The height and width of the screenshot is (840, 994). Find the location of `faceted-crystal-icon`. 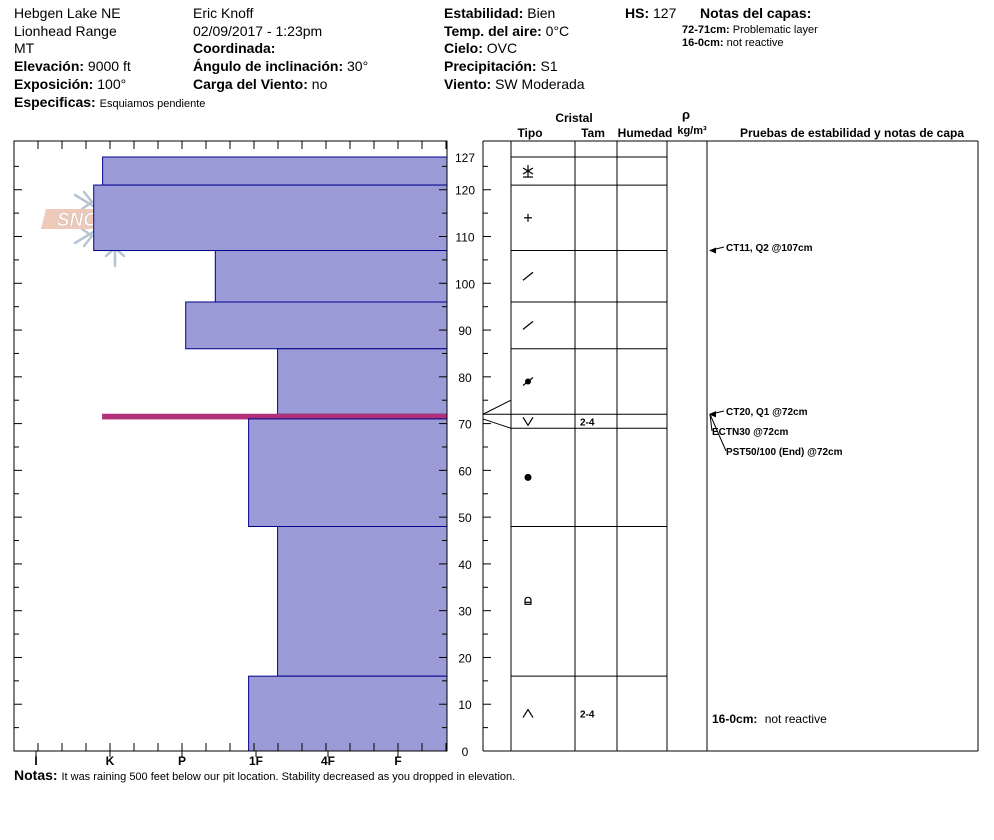

faceted-crystal-icon is located at coordinates (528, 600).